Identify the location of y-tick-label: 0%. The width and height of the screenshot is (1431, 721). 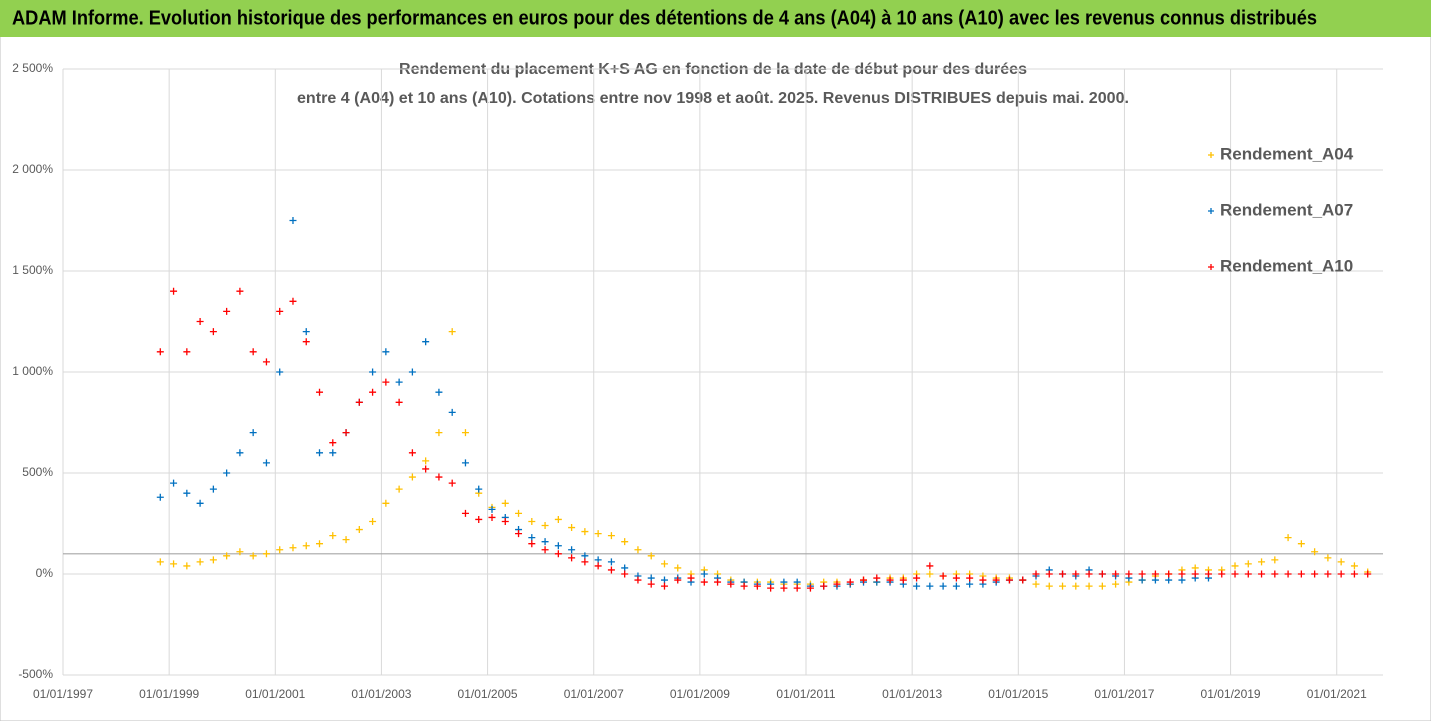
(45, 573).